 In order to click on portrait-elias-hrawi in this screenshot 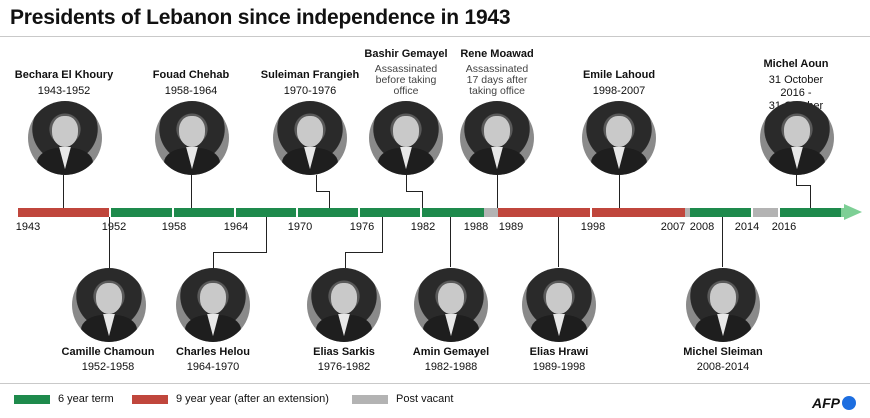, I will do `click(559, 305)`.